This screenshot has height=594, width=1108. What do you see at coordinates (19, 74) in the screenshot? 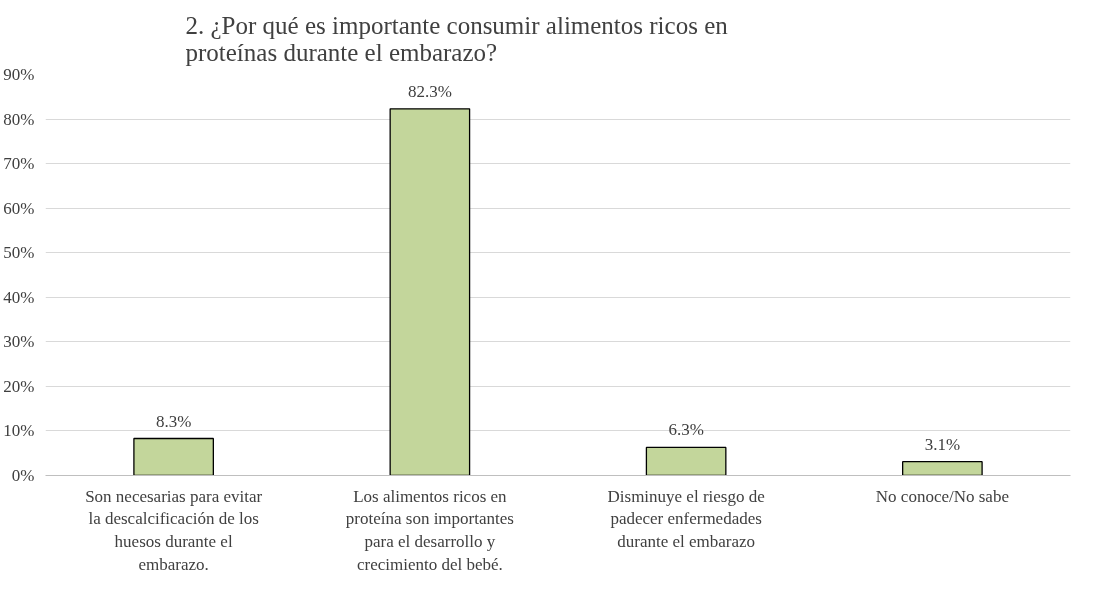
I see `y-tick-label: 90%` at bounding box center [19, 74].